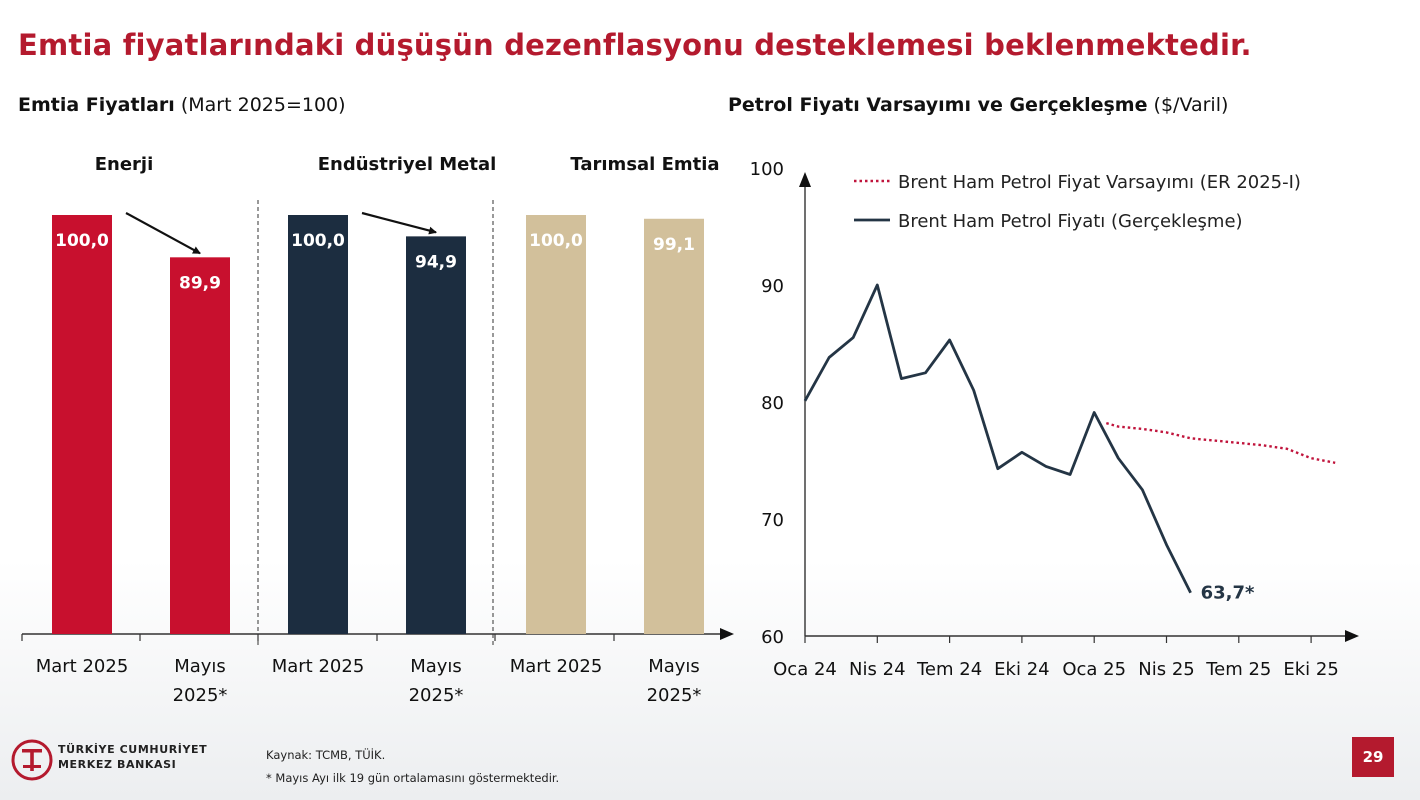  I want to click on forecast-series-line, so click(1220, 442).